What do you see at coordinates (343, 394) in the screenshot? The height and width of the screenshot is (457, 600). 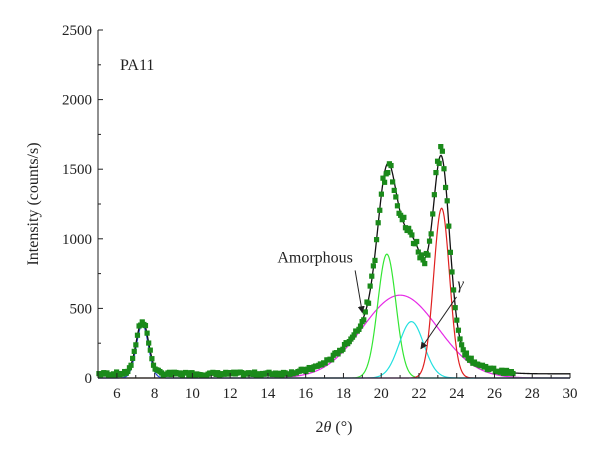 I see `x-tick-label: 18` at bounding box center [343, 394].